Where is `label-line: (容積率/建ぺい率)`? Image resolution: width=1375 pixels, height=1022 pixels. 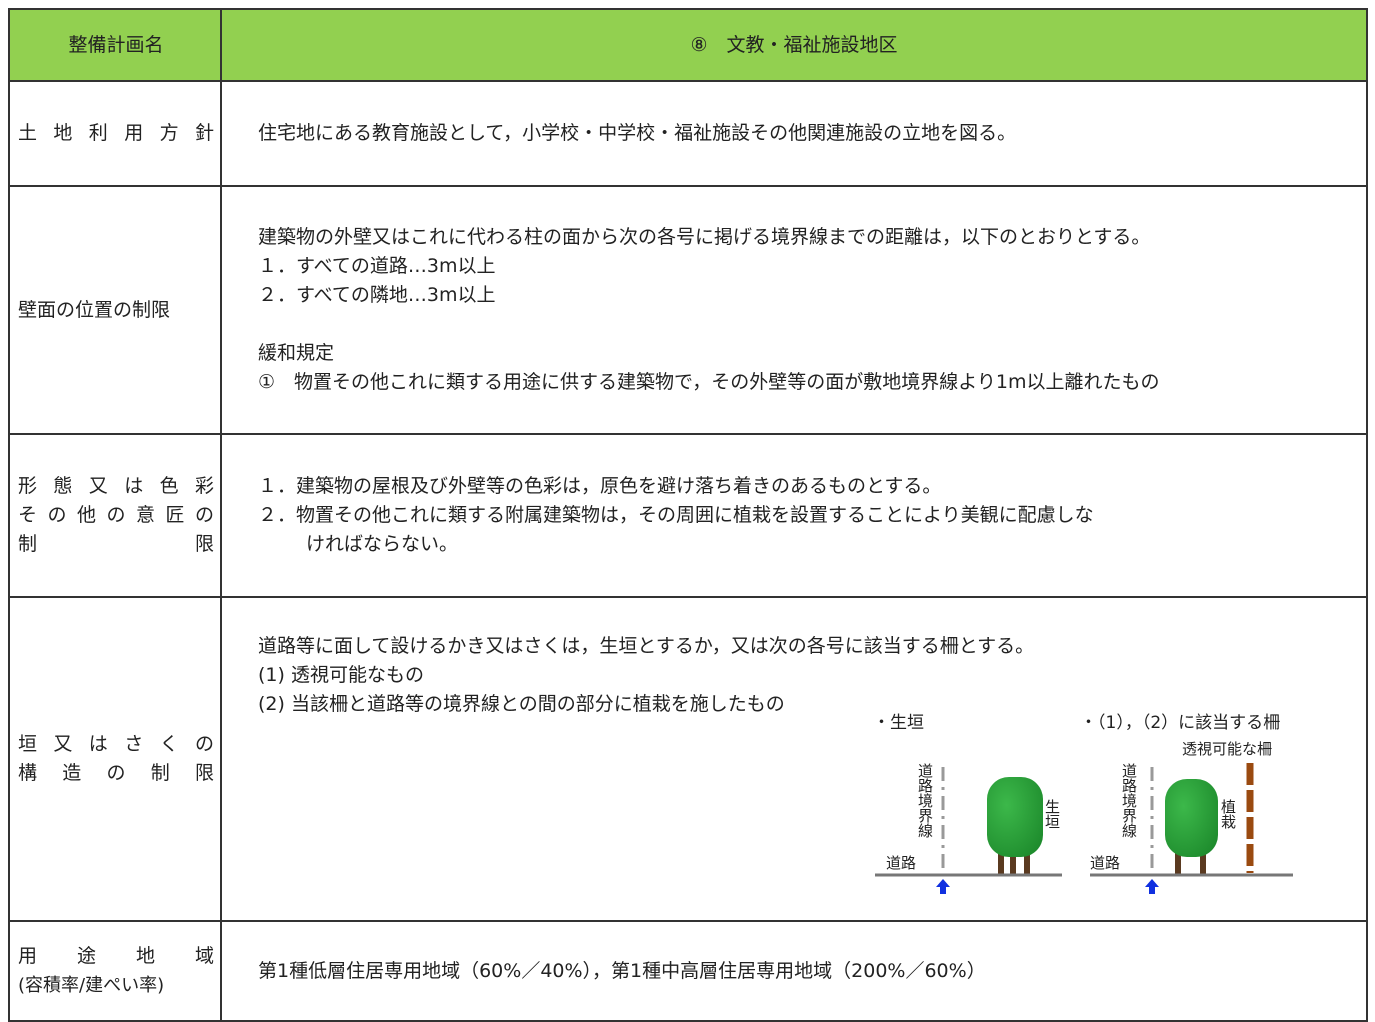 label-line: (容積率/建ぺい率) is located at coordinates (91, 985).